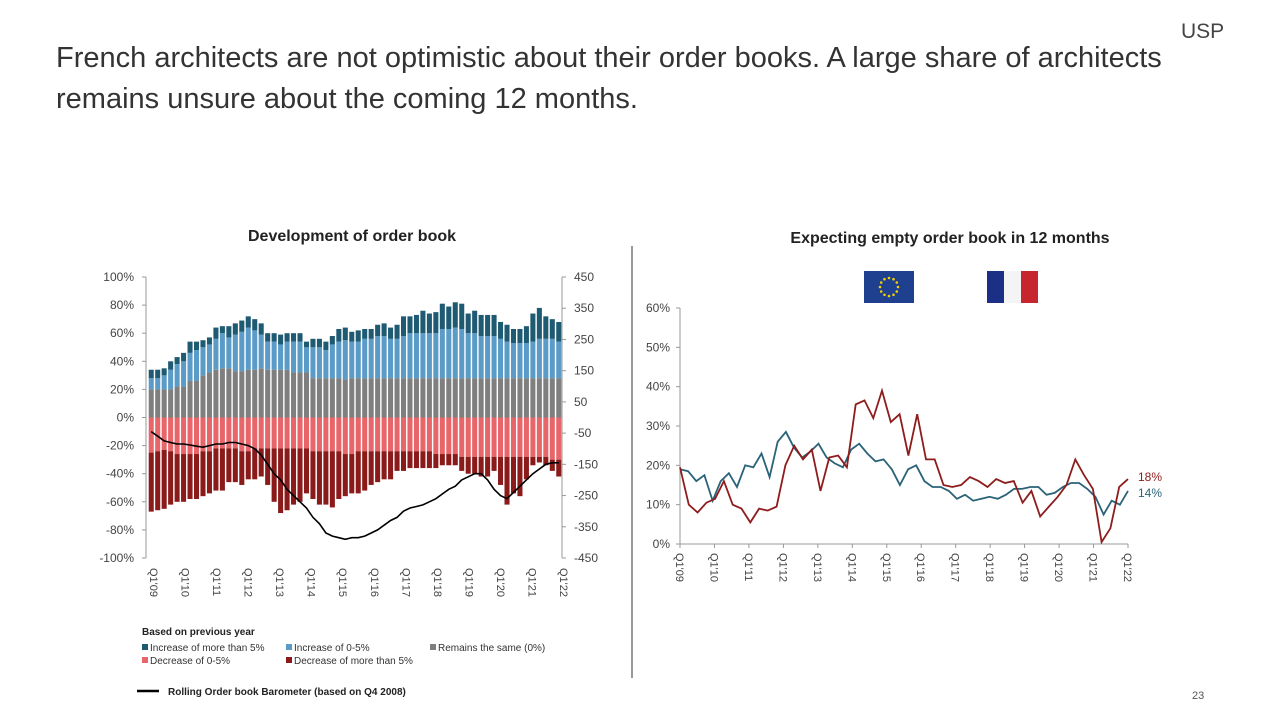  What do you see at coordinates (354, 485) in the screenshot?
I see `barometer-line` at bounding box center [354, 485].